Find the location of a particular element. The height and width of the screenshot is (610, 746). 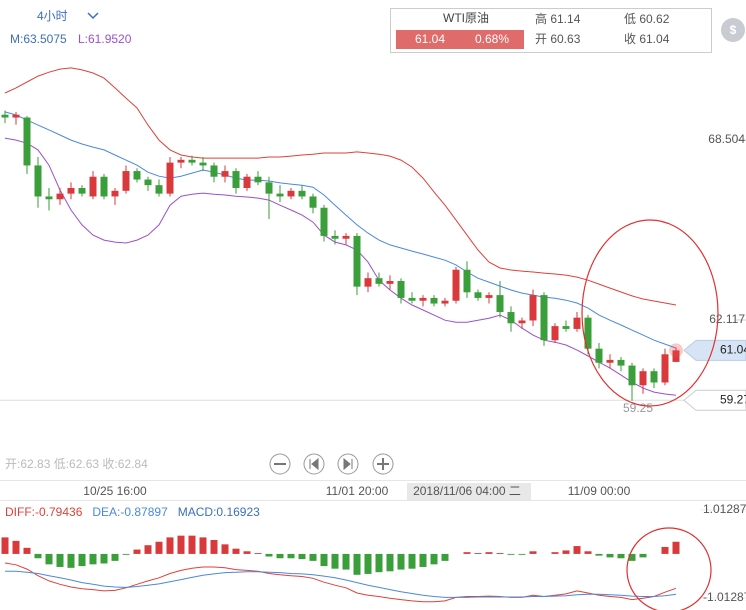

quote-name: WTI原油 is located at coordinates (466, 18).